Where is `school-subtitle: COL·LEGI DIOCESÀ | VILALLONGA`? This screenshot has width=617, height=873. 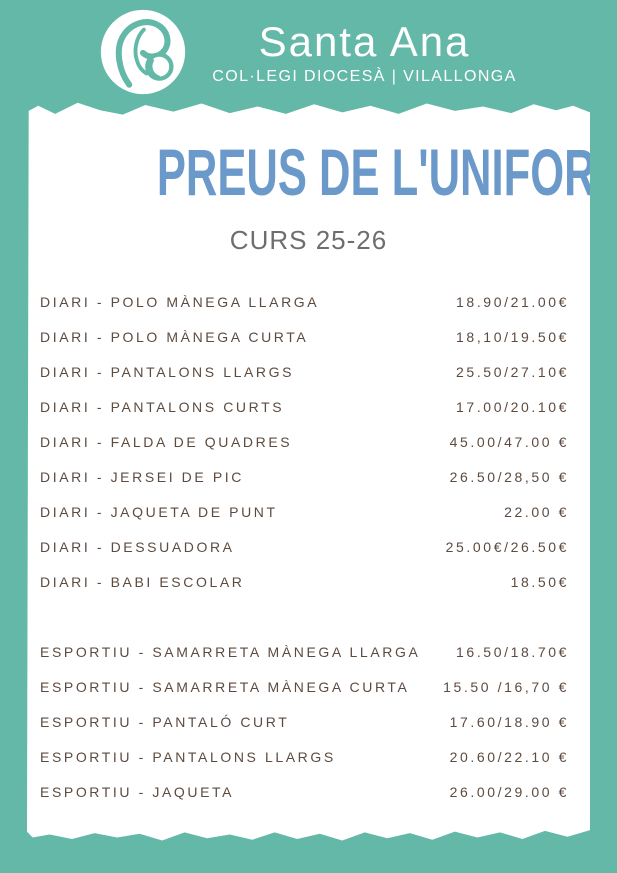
school-subtitle: COL·LEGI DIOCESÀ | VILALLONGA is located at coordinates (364, 76).